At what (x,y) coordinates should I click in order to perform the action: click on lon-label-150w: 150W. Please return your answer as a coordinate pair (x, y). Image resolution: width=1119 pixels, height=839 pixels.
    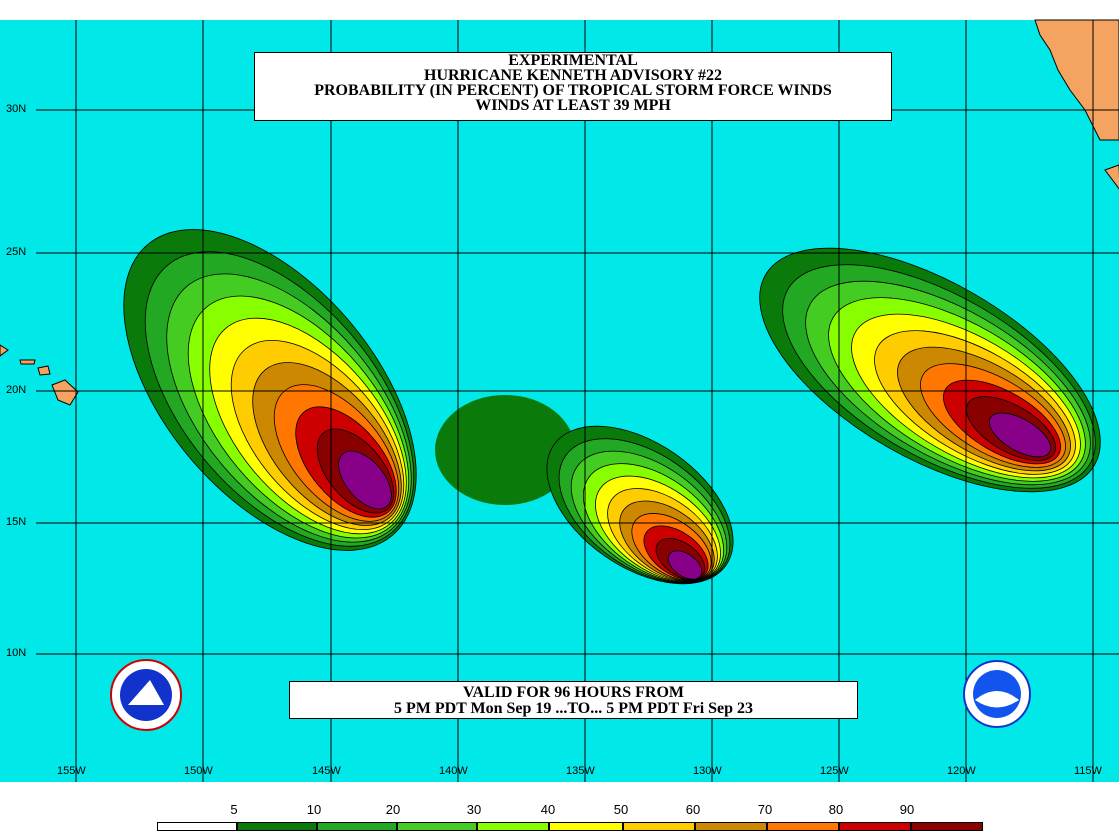
    Looking at the image, I should click on (198, 771).